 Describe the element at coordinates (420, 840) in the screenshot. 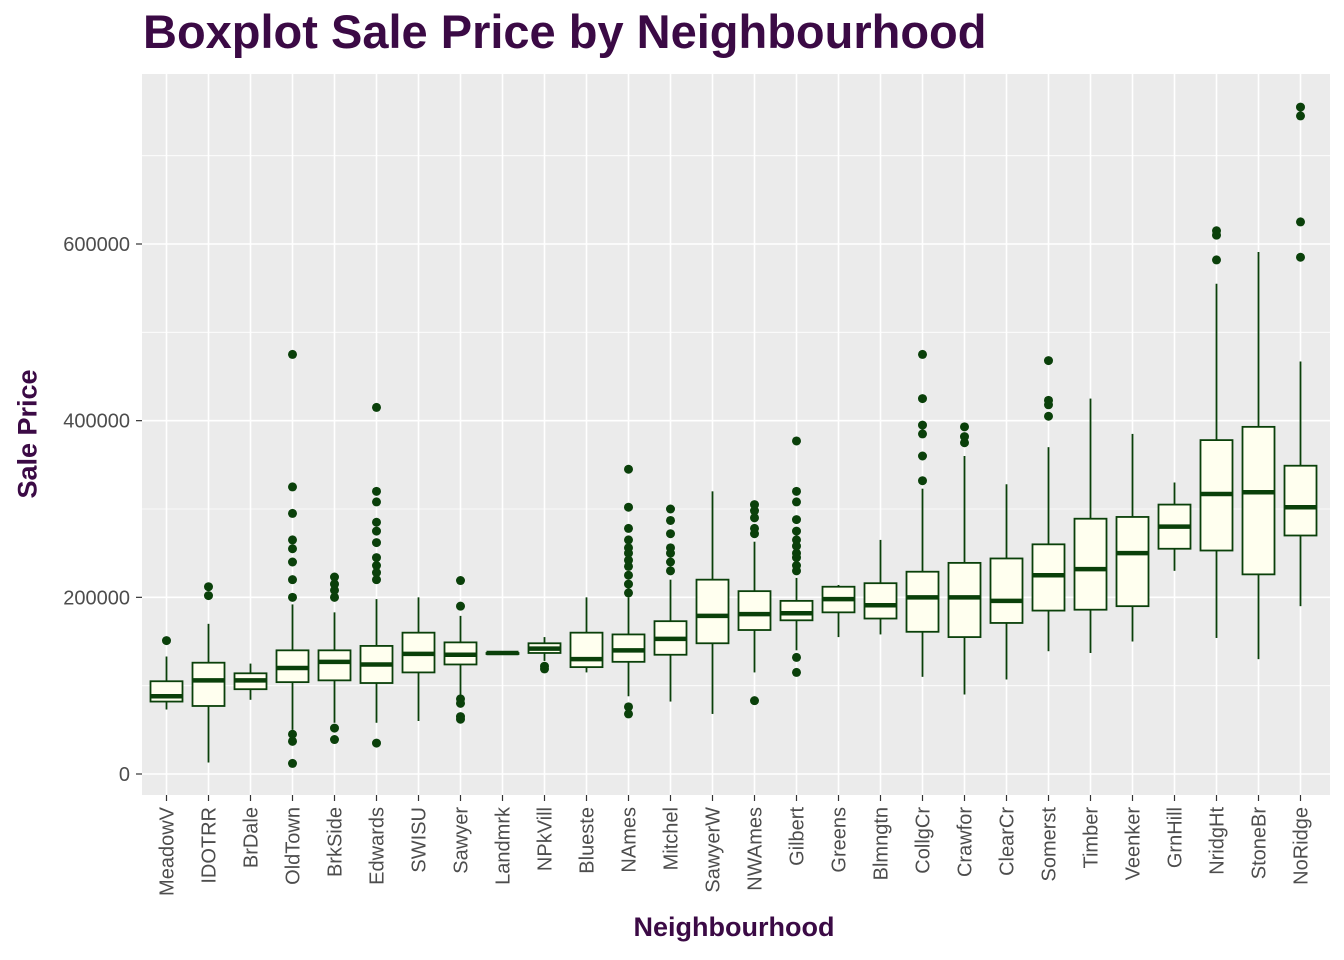

I see `x-tick-label: SWISU` at that location.